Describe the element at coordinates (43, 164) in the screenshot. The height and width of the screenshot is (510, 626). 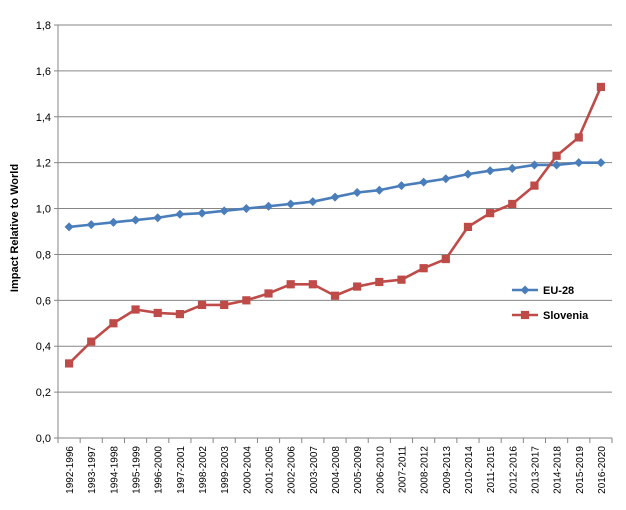
I see `y-tick-label: 1,2` at that location.